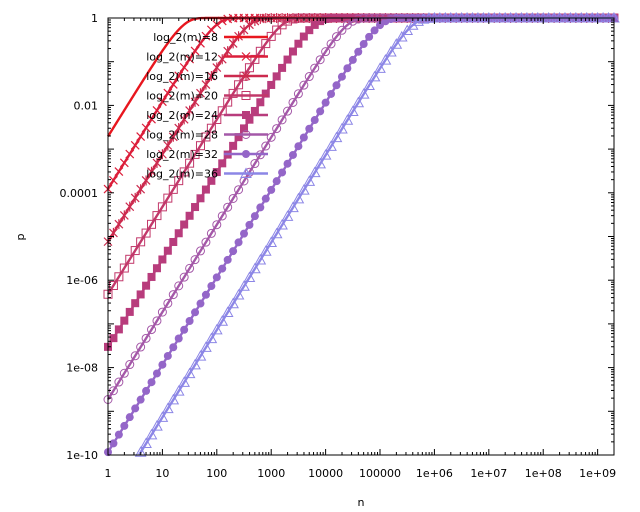 Image resolution: width=640 pixels, height=512 pixels. Describe the element at coordinates (207, 96) in the screenshot. I see `legend-item: log_2(m)=20` at that location.